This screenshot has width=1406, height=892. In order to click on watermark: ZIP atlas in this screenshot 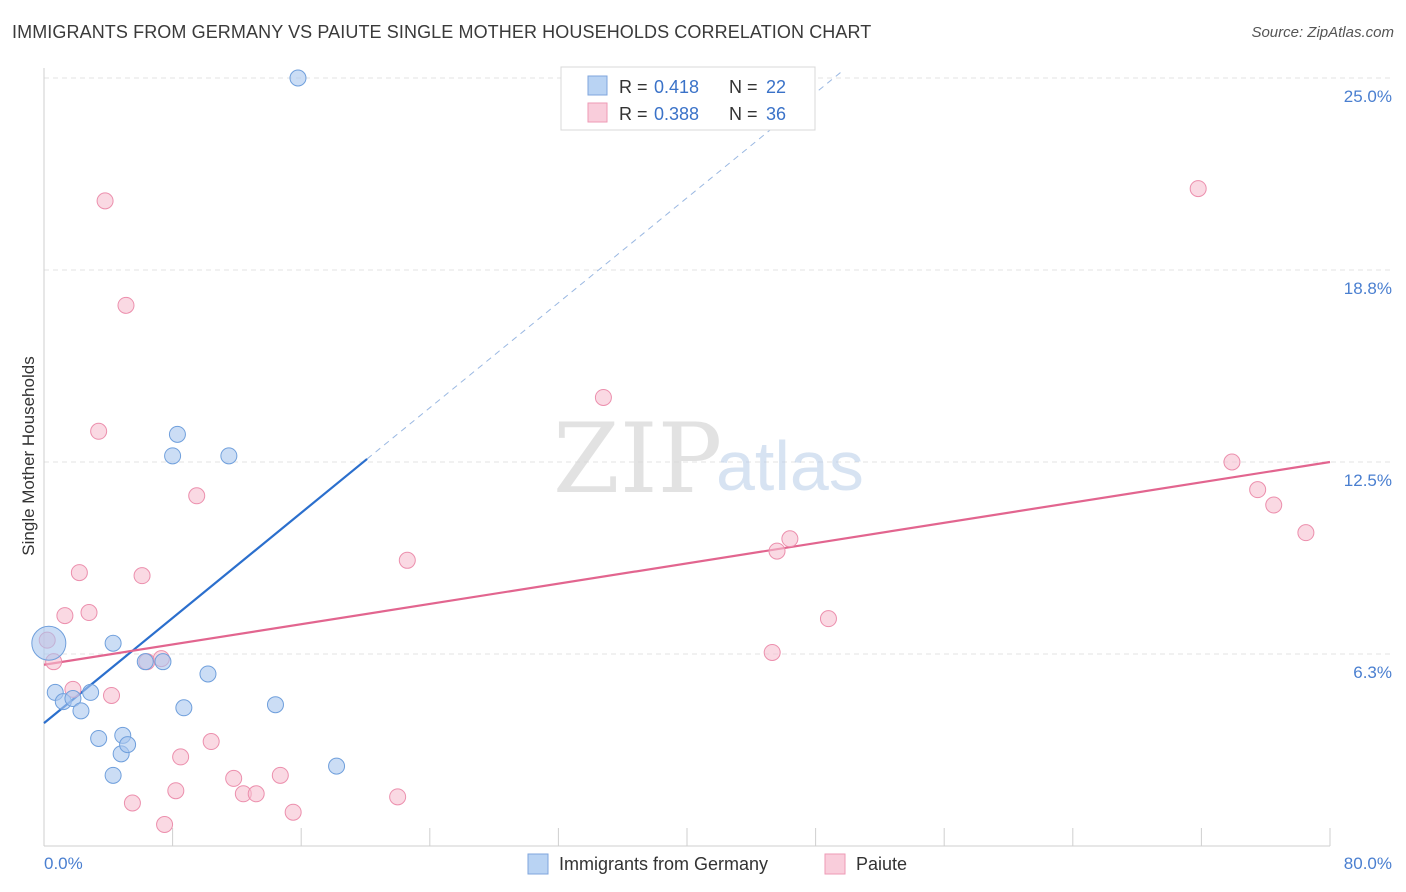, I will do `click(708, 459)`.